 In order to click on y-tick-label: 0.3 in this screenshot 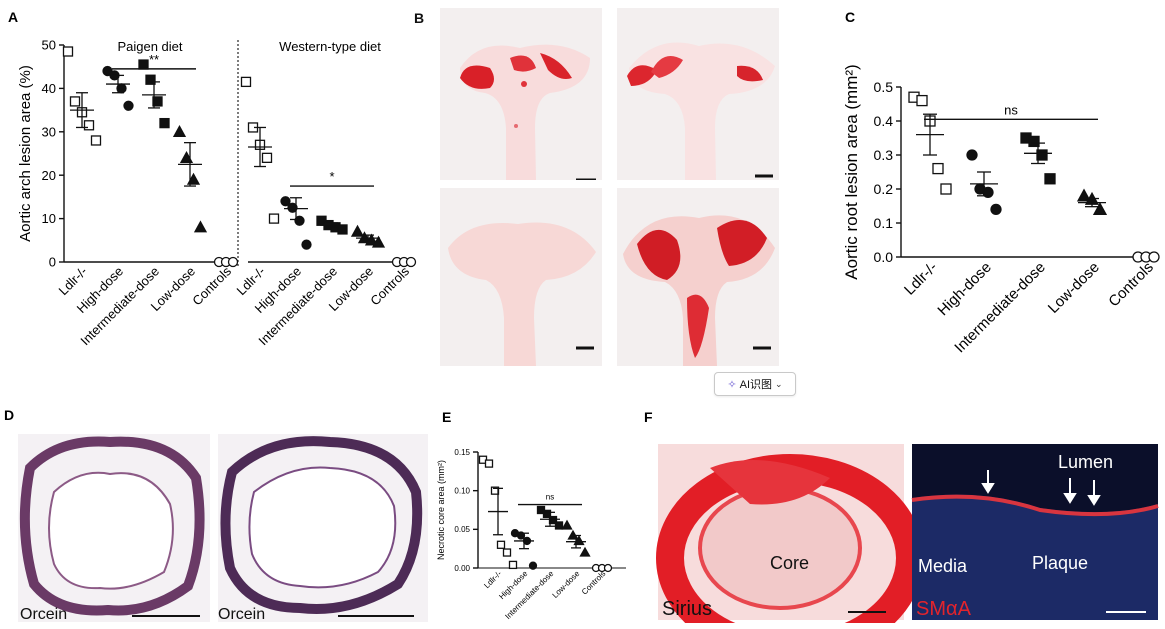, I will do `click(884, 155)`.